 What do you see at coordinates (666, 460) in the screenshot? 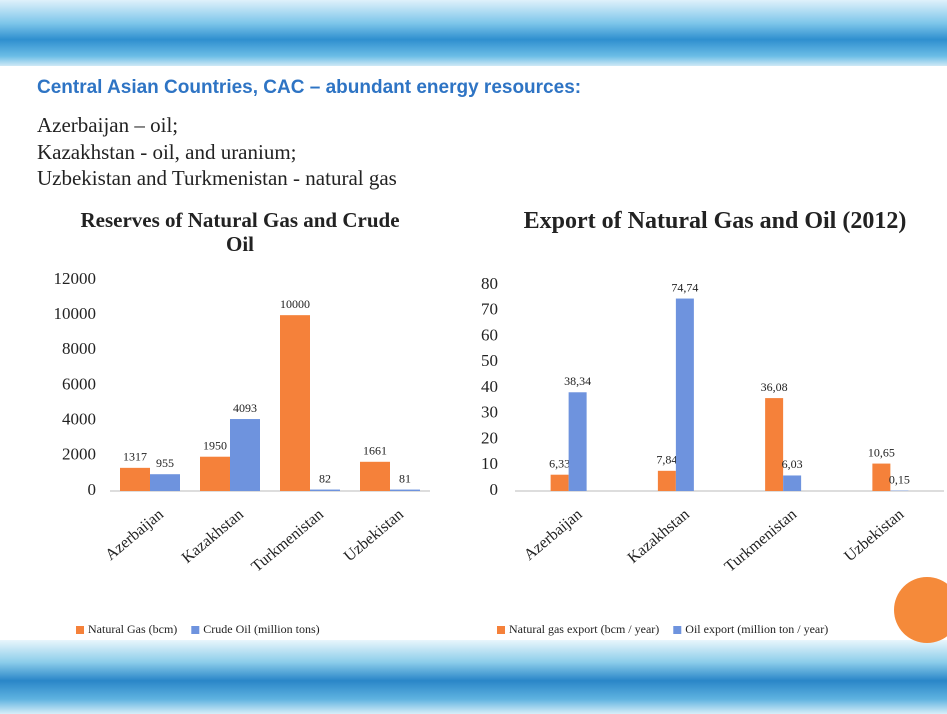
I see `value-label: 7,84` at bounding box center [666, 460].